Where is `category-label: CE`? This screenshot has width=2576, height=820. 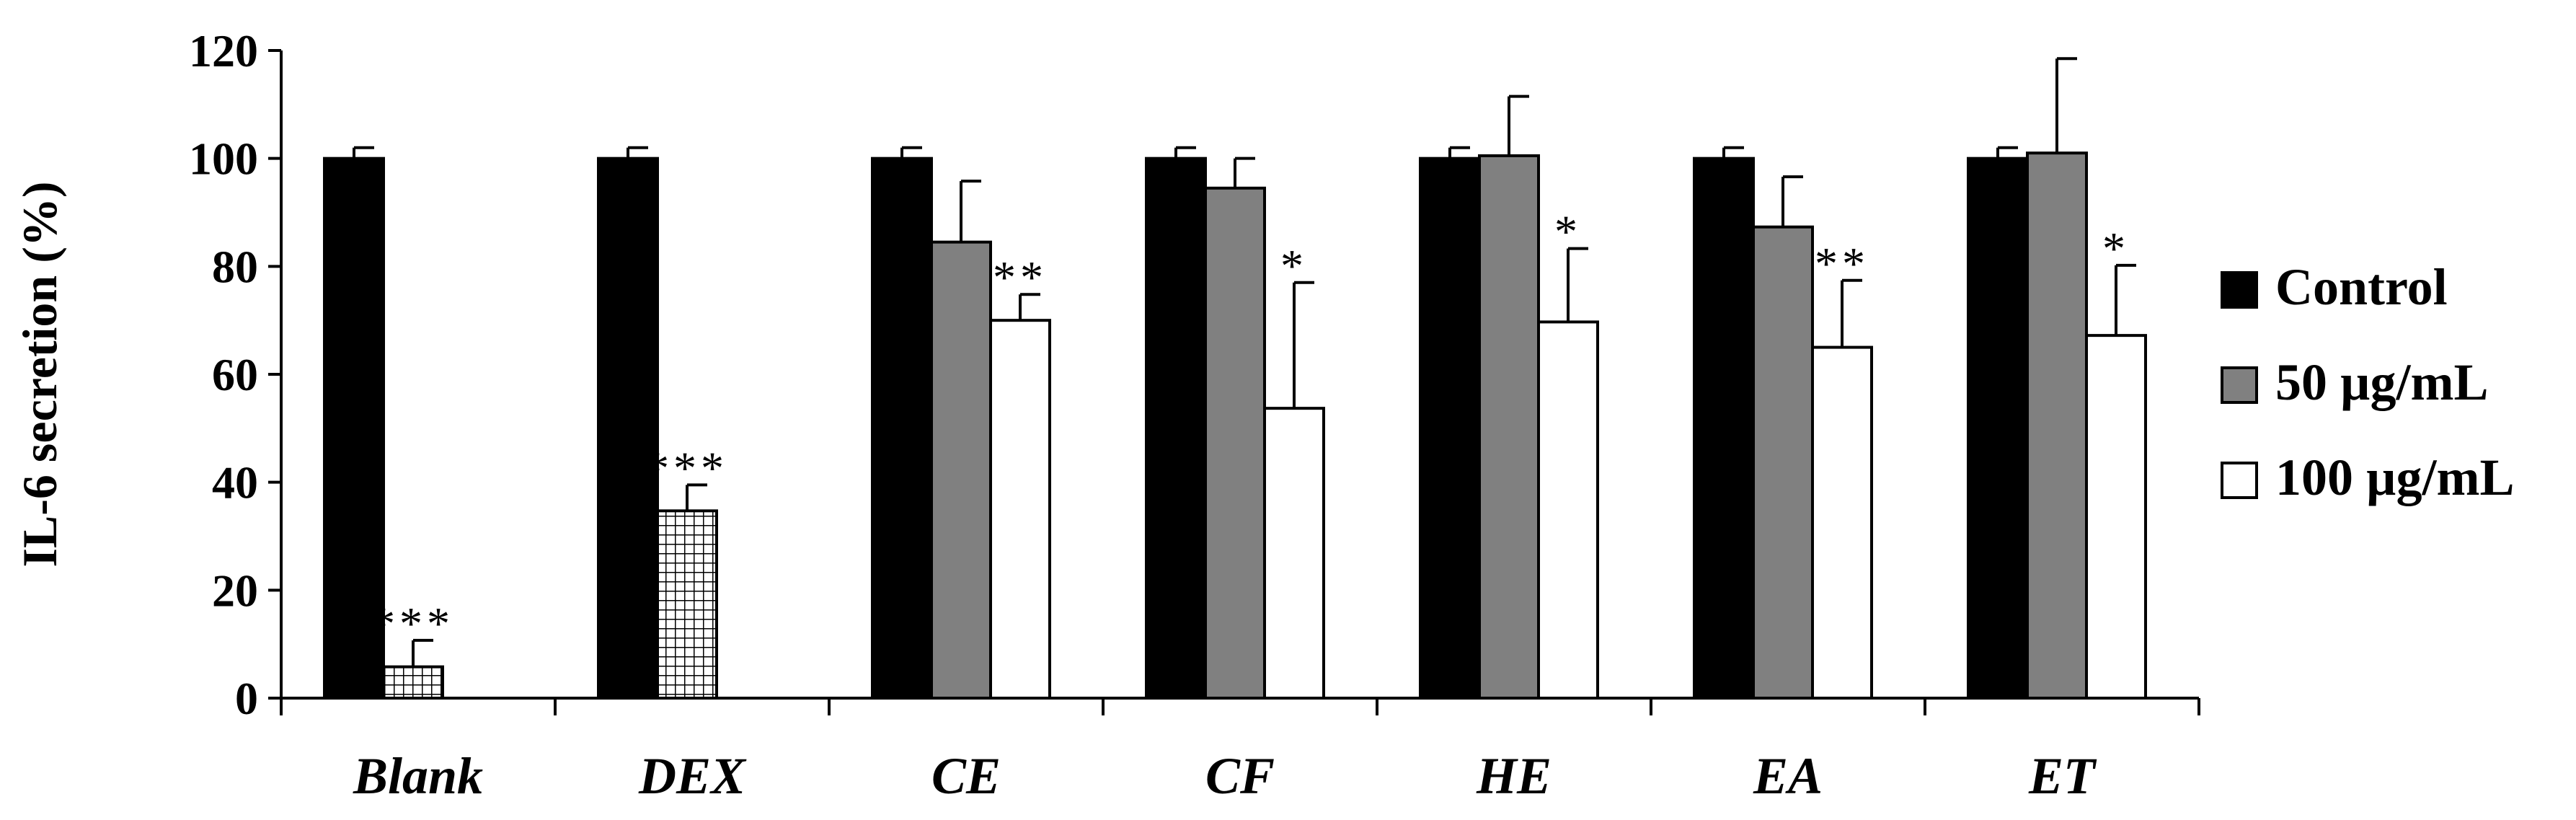 category-label: CE is located at coordinates (966, 776).